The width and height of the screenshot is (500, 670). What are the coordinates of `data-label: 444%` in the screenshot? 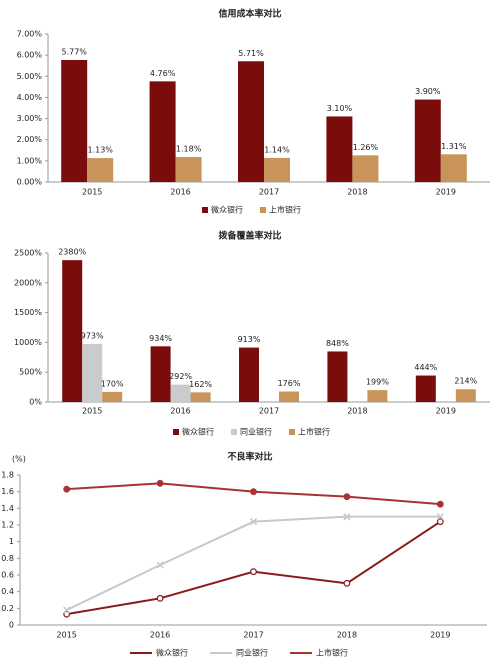 It's located at (425, 367).